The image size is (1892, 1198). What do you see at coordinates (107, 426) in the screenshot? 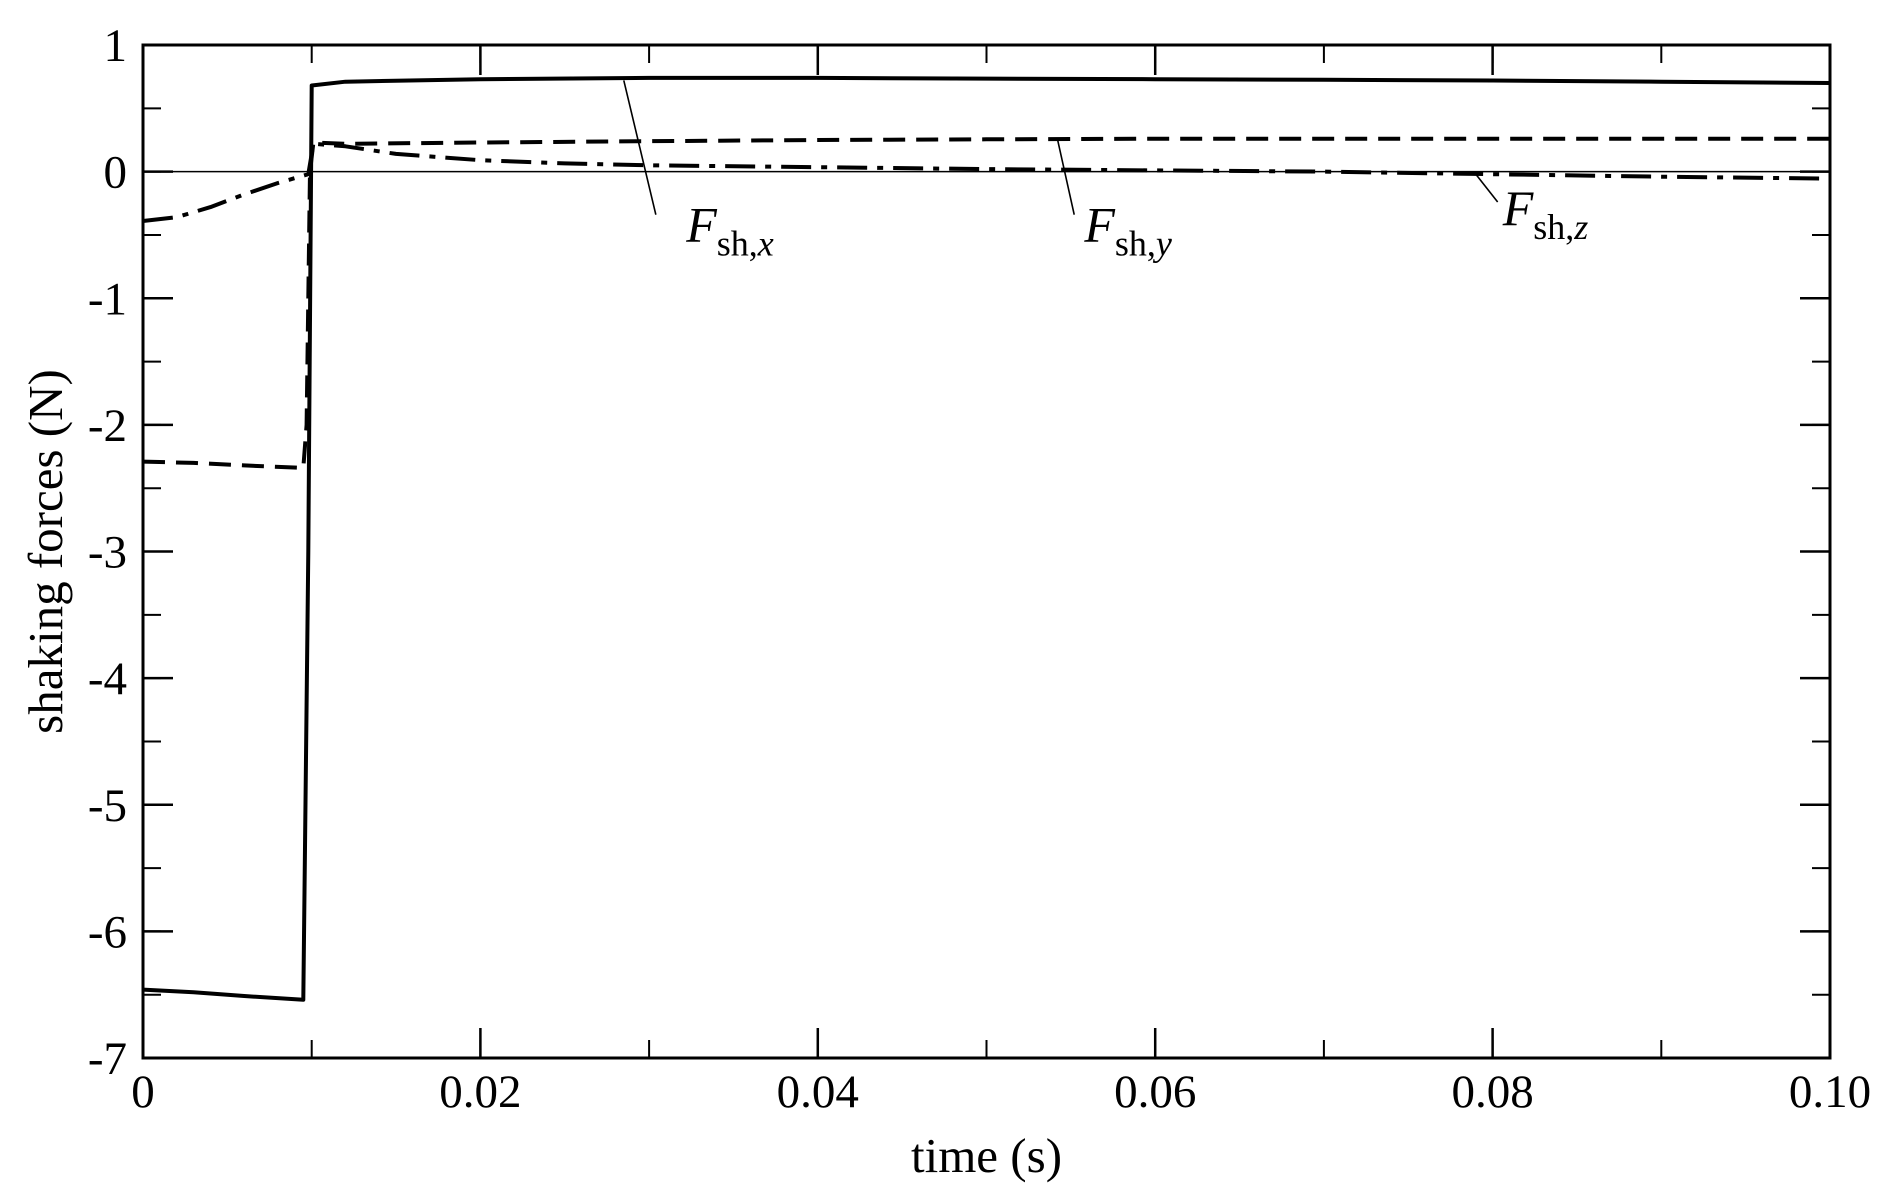
I see `y-tick-label: -2` at bounding box center [107, 426].